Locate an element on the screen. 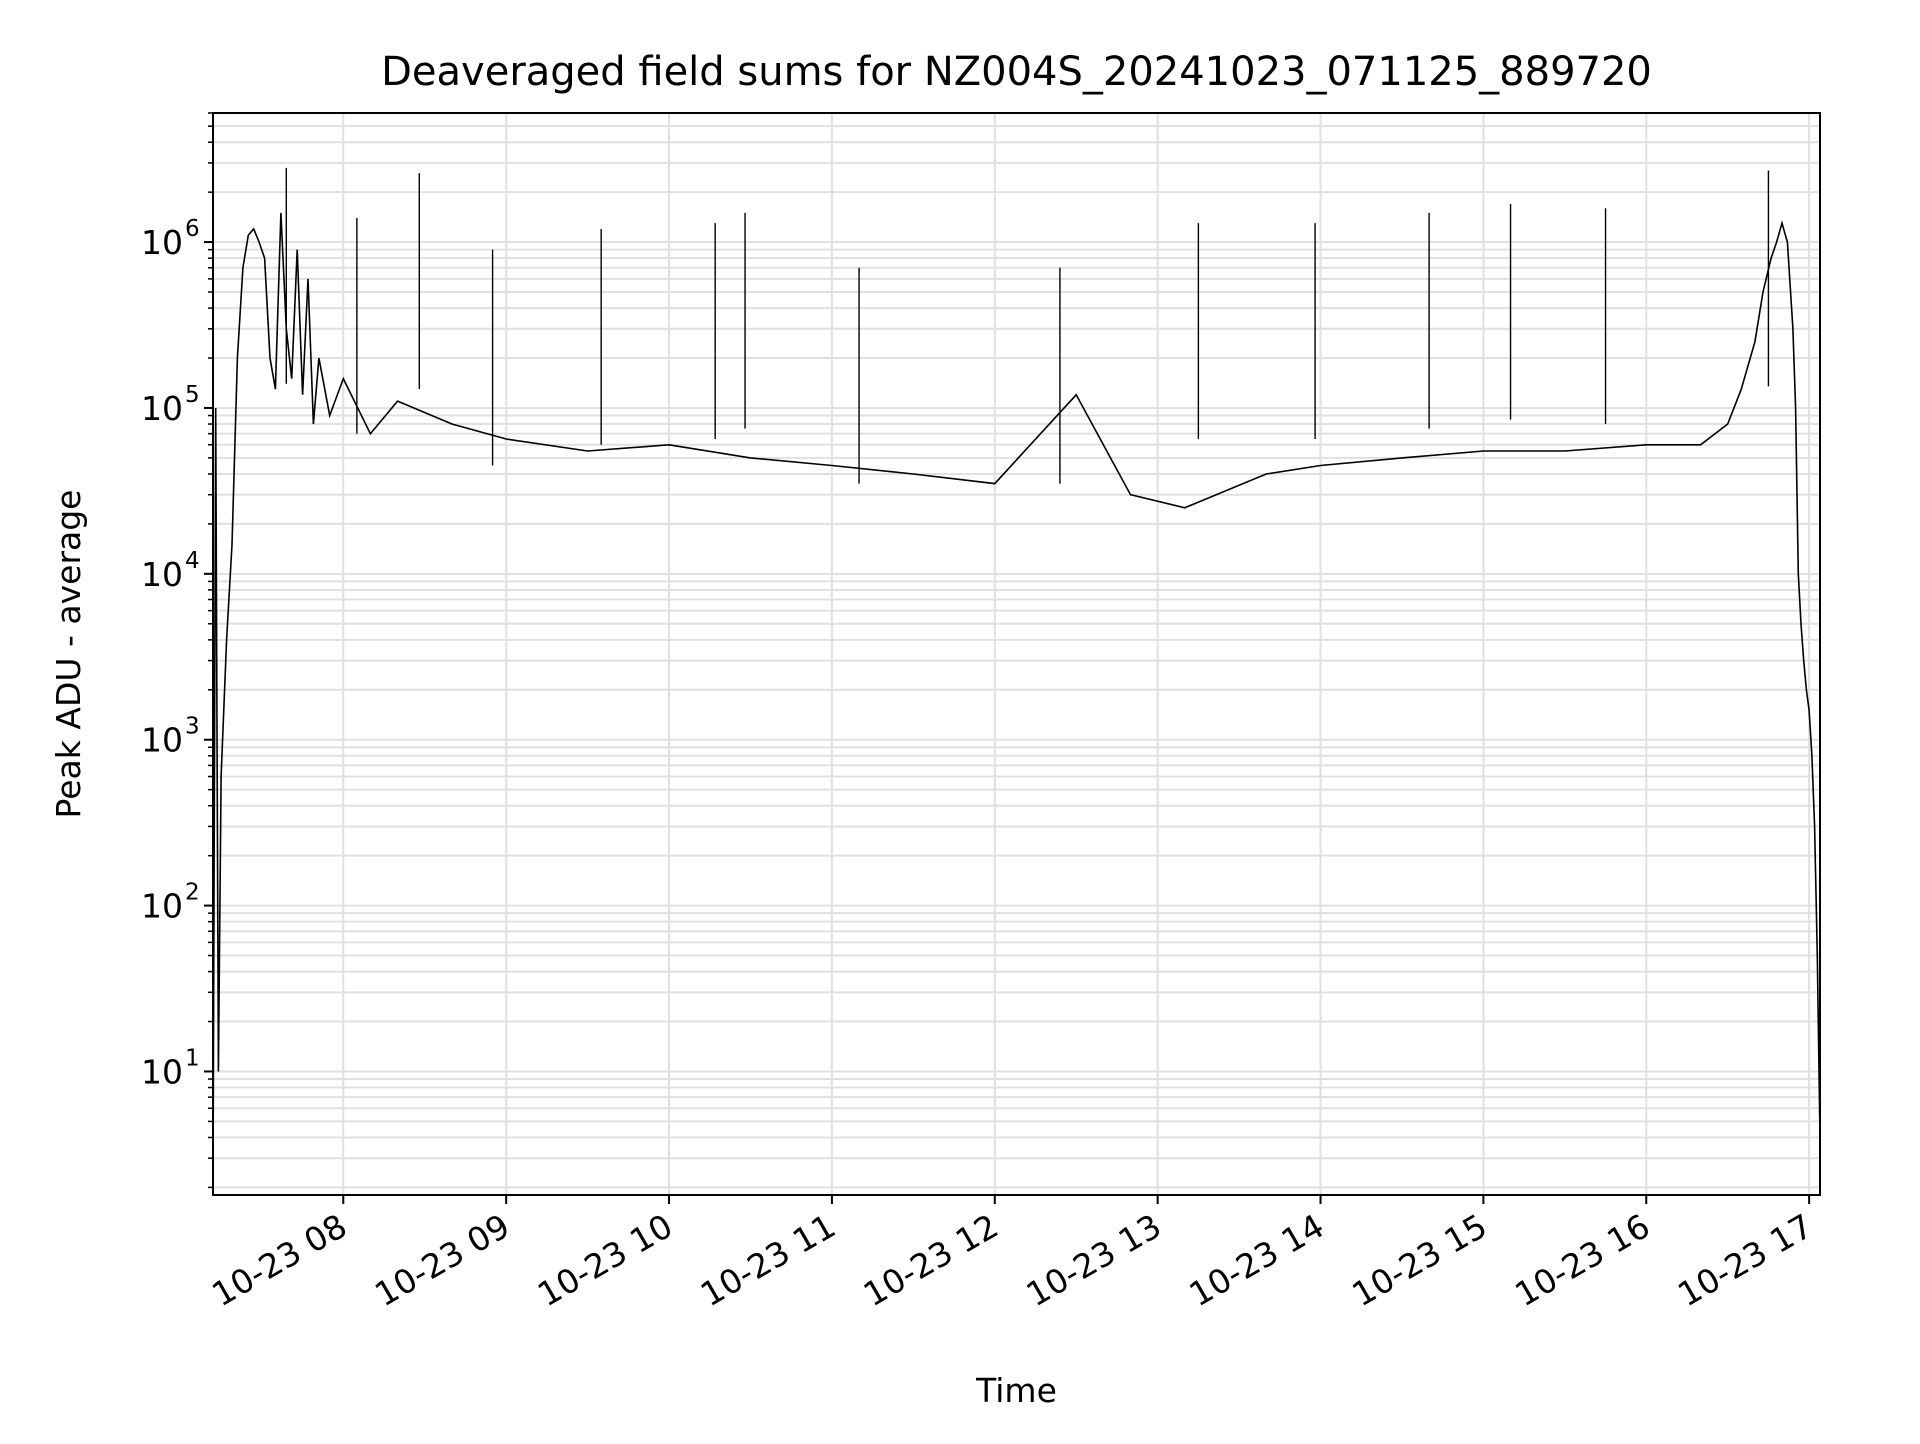 This screenshot has height=1444, width=1920. y-tick-label-exponent: 4 is located at coordinates (192, 561).